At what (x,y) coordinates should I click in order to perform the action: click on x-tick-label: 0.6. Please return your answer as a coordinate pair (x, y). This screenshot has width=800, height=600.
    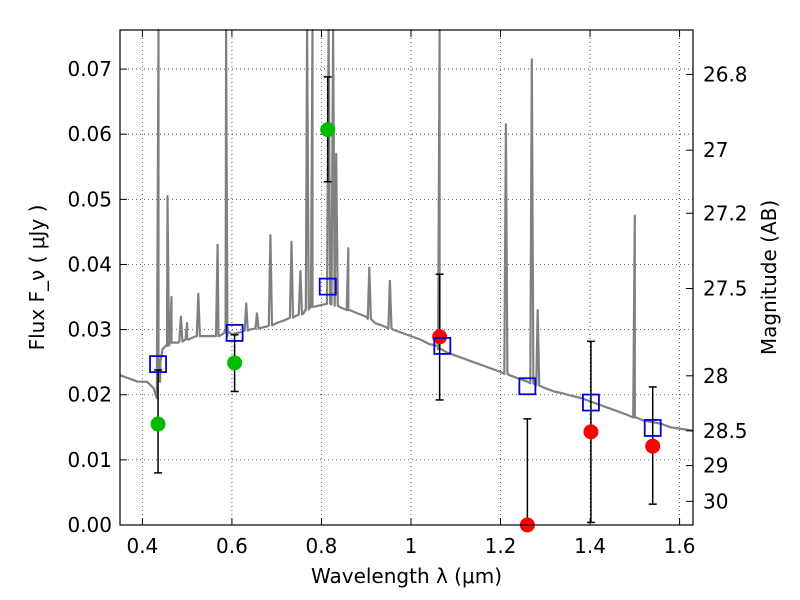
    Looking at the image, I should click on (232, 546).